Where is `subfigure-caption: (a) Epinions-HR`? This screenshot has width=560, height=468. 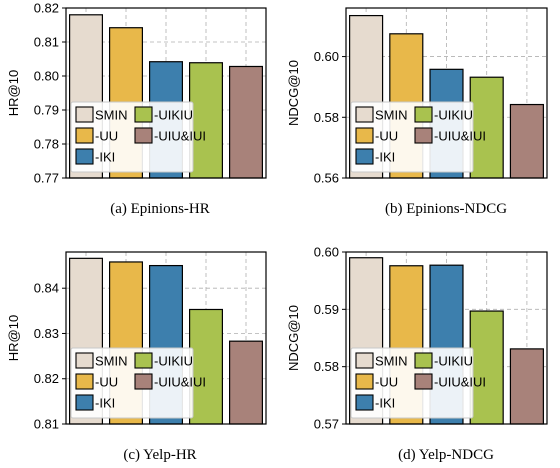
subfigure-caption: (a) Epinions-HR is located at coordinates (160, 209).